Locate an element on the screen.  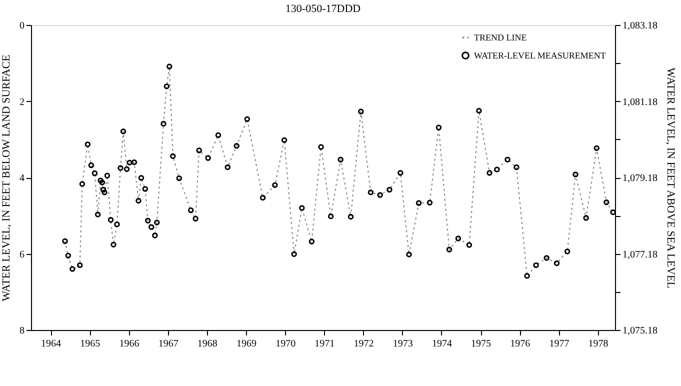
x-tick-label: 1974 is located at coordinates (442, 344).